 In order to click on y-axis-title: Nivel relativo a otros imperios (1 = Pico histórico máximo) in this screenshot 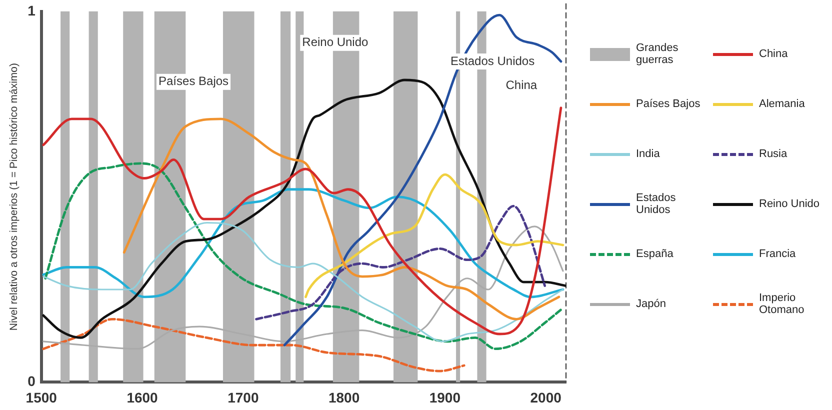, I will do `click(14, 197)`.